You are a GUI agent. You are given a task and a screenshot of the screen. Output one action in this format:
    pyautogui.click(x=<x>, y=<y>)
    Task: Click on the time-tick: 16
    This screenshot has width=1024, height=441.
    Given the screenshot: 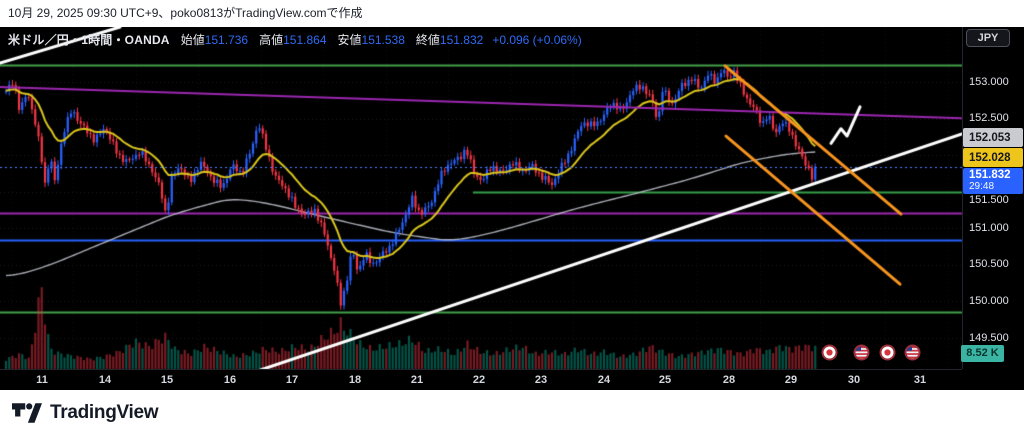 What is the action you would take?
    pyautogui.click(x=230, y=380)
    